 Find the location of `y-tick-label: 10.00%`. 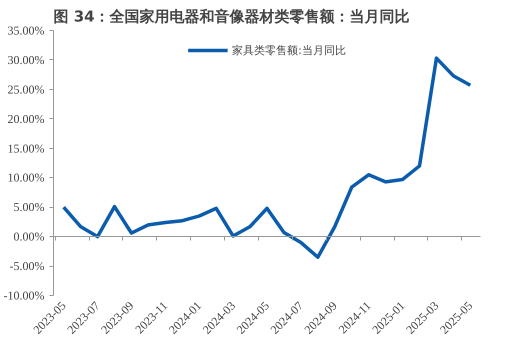

y-tick-label: 10.00% is located at coordinates (26, 177).